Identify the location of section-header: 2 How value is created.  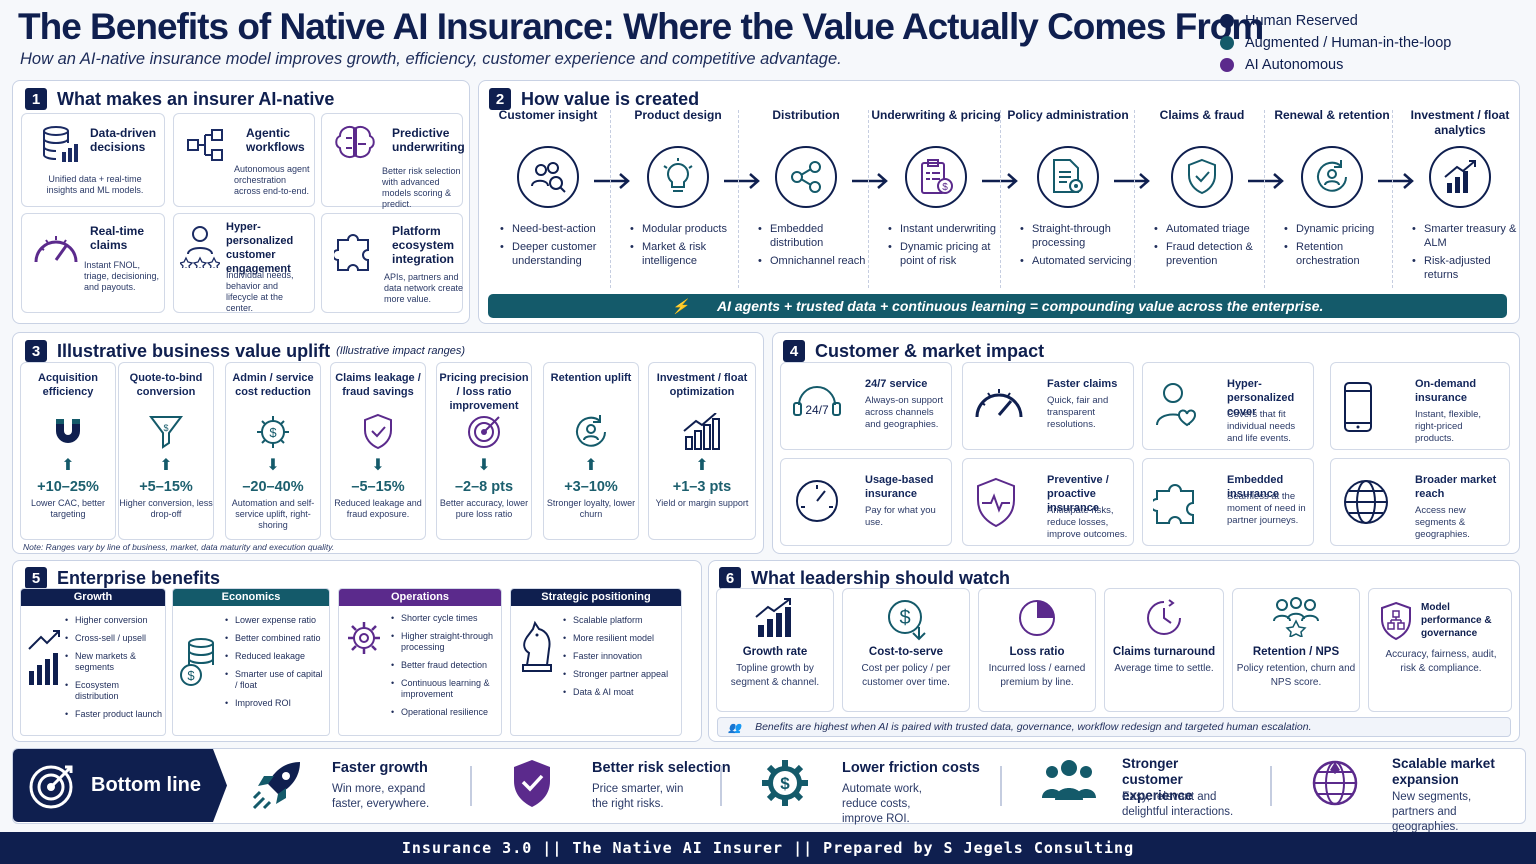
(594, 99).